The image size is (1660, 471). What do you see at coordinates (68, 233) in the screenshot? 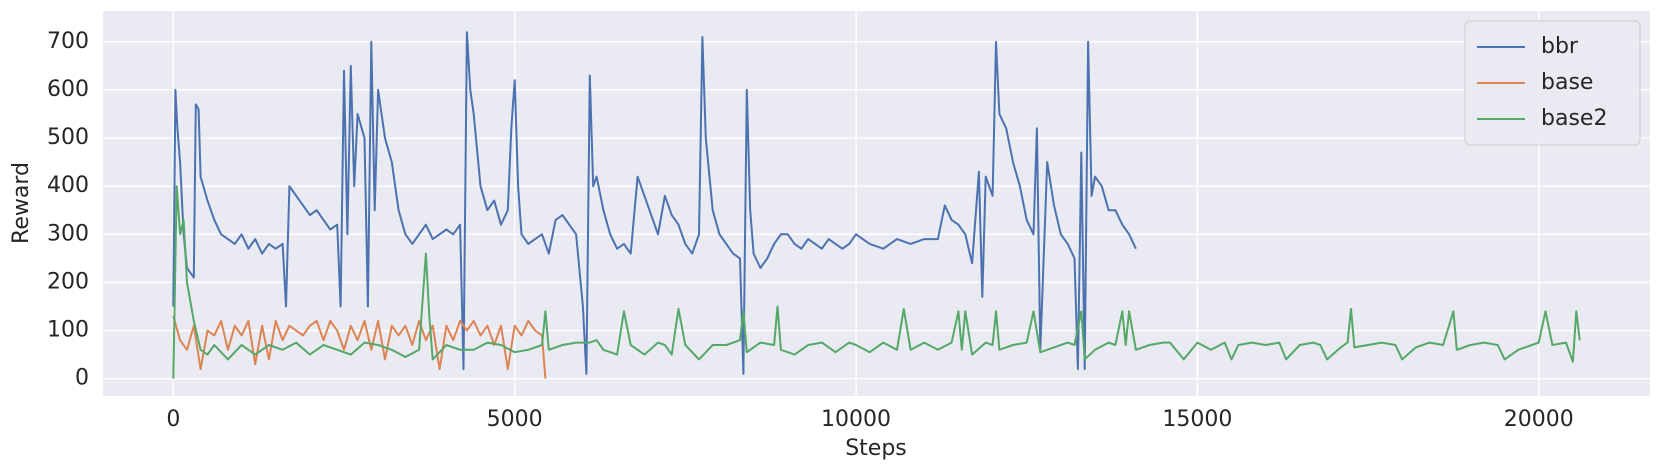
I see `y-tick-label: 300` at bounding box center [68, 233].